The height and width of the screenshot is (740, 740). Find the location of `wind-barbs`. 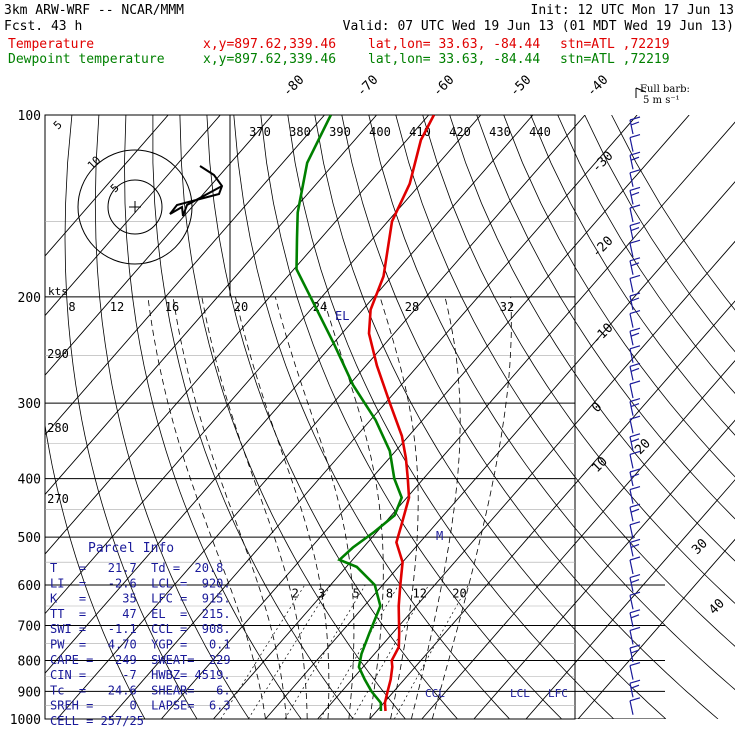

wind-barbs is located at coordinates (635, 415).